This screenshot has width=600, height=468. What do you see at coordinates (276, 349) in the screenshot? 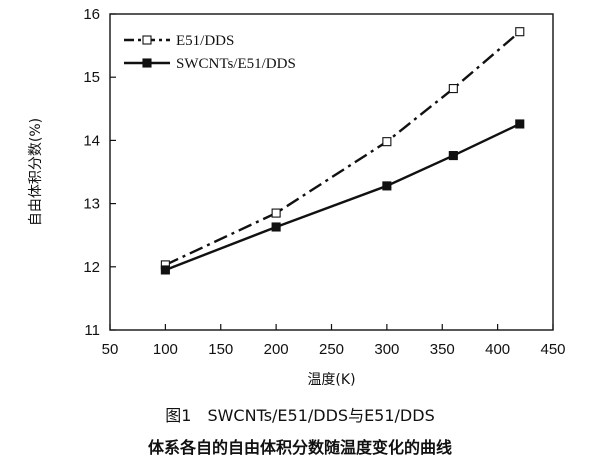
I see `x-tick-label: 200` at bounding box center [276, 349].